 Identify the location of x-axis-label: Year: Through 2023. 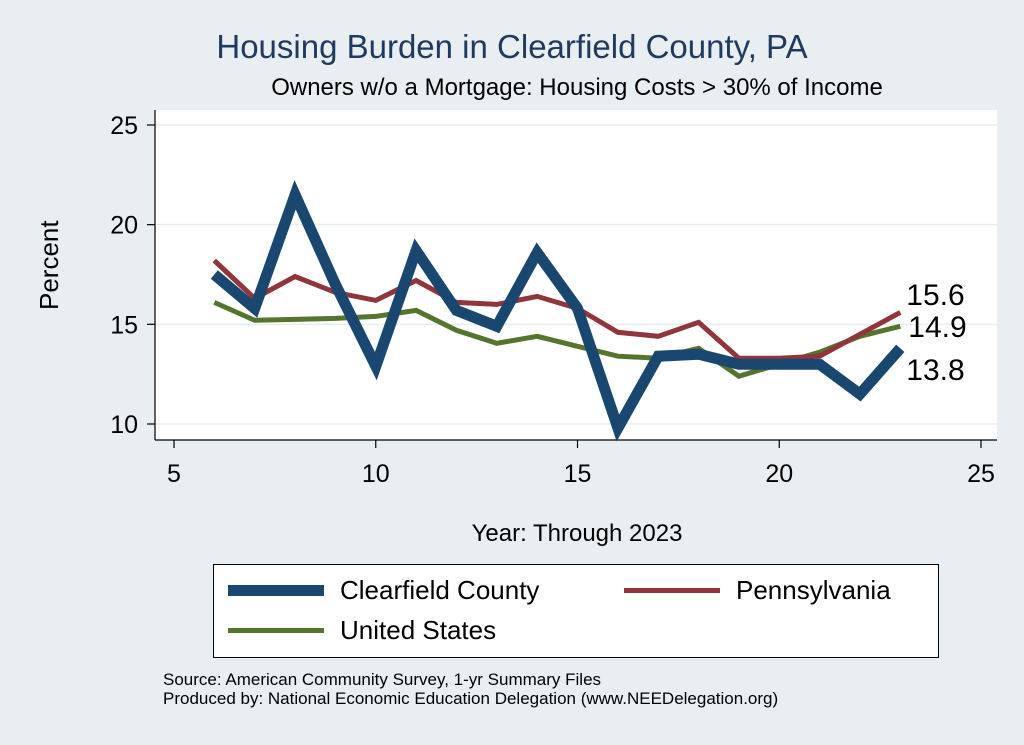
(577, 533).